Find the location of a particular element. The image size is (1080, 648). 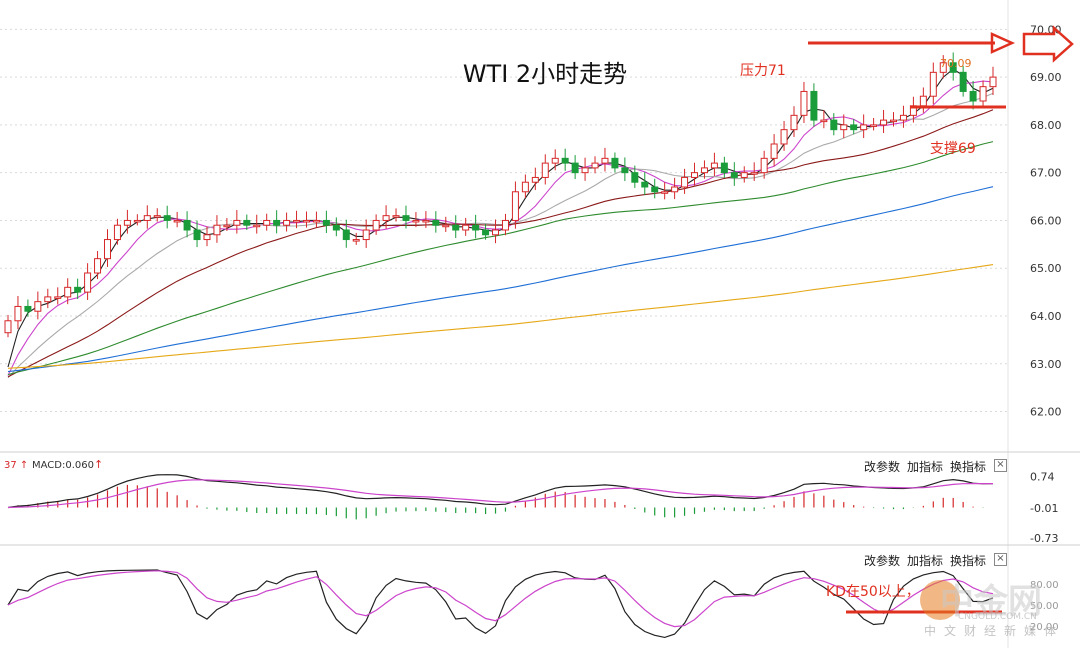

macd-close-icon: × is located at coordinates (1000, 465).